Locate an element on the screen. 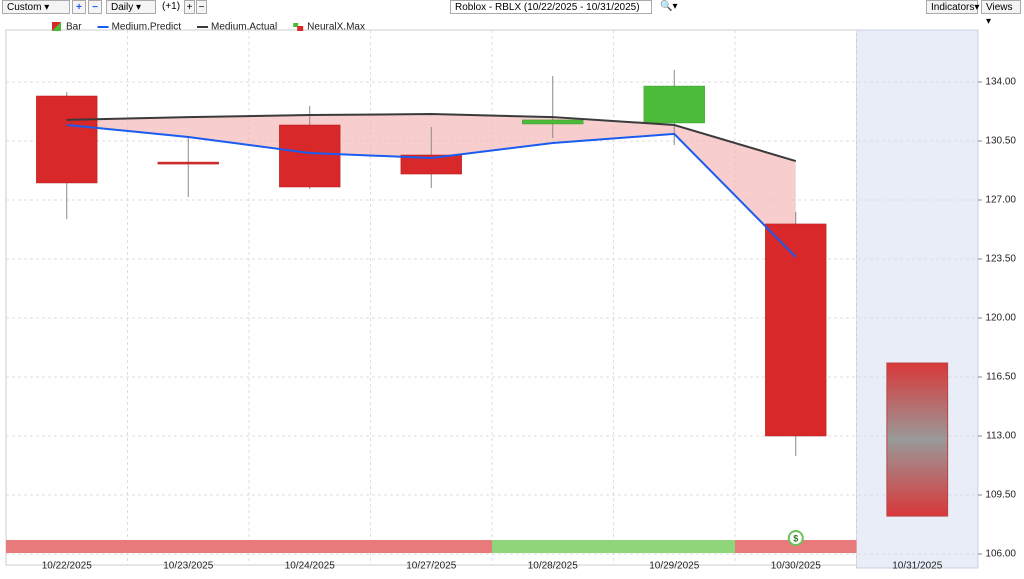 The width and height of the screenshot is (1024, 579). line-series is located at coordinates (431, 138).